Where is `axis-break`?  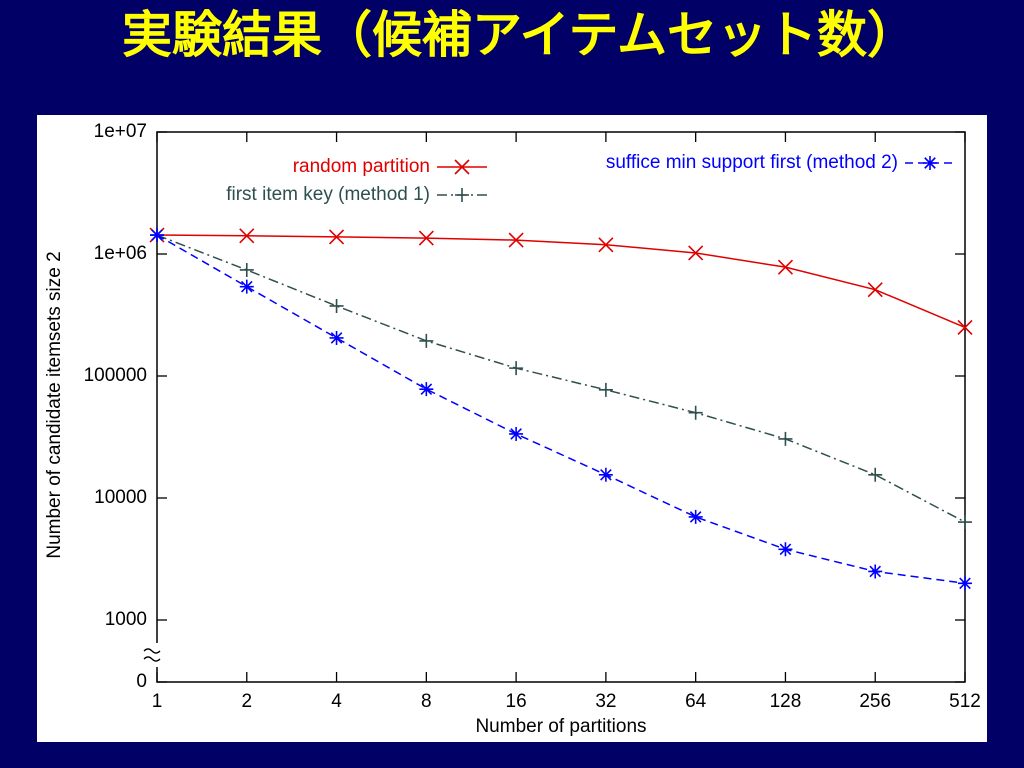 axis-break is located at coordinates (152, 655).